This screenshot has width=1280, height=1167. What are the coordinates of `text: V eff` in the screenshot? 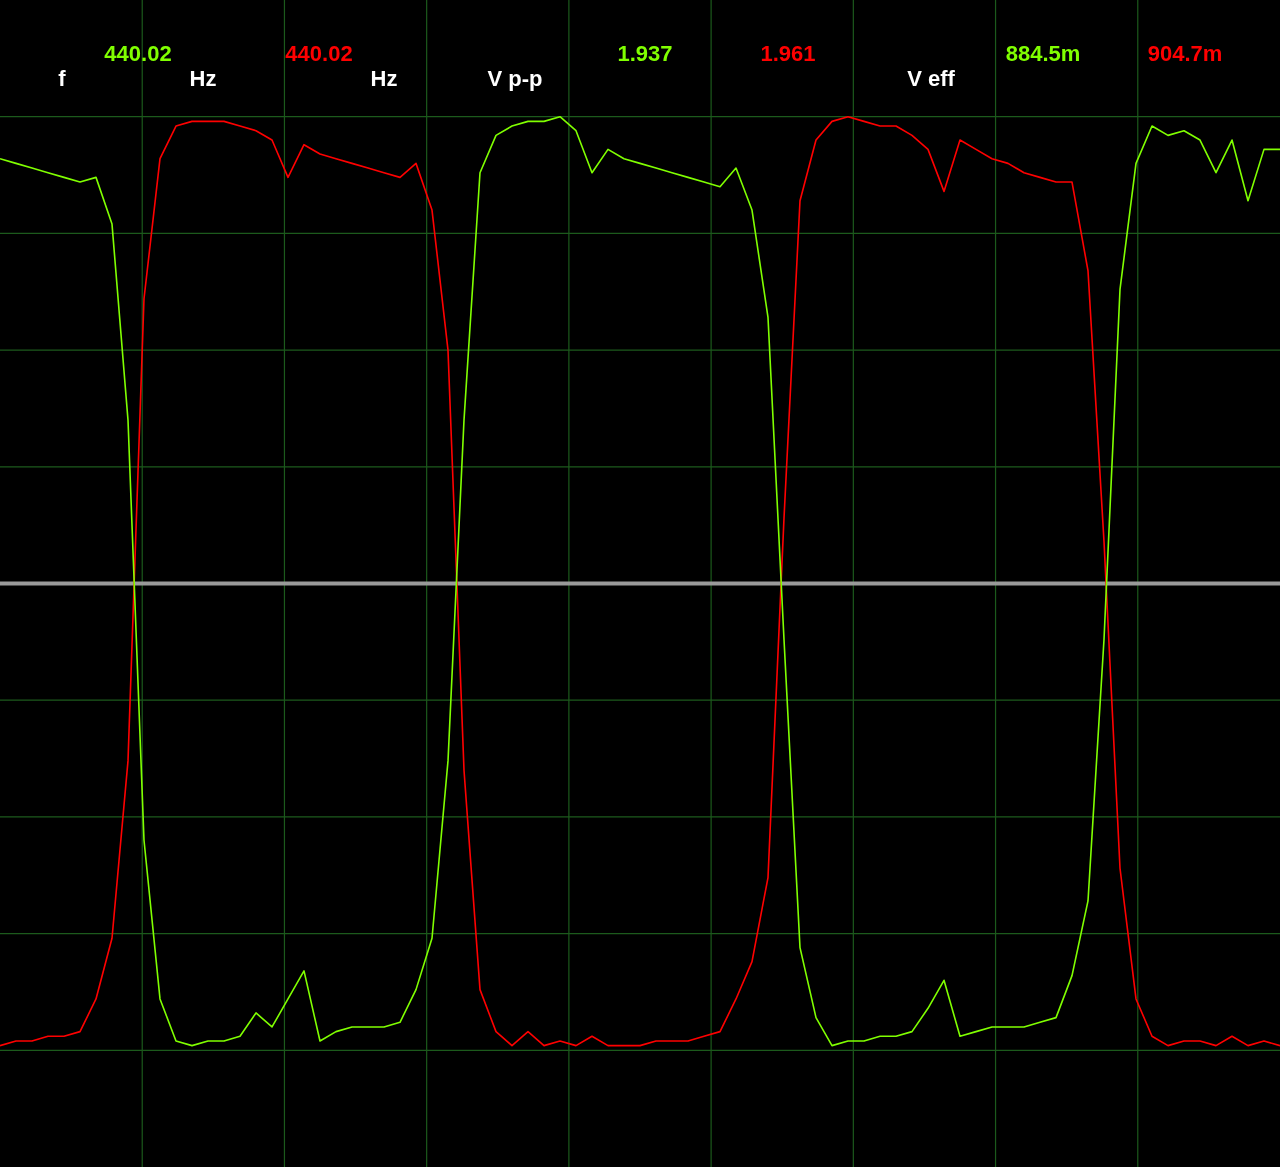 It's located at (931, 79).